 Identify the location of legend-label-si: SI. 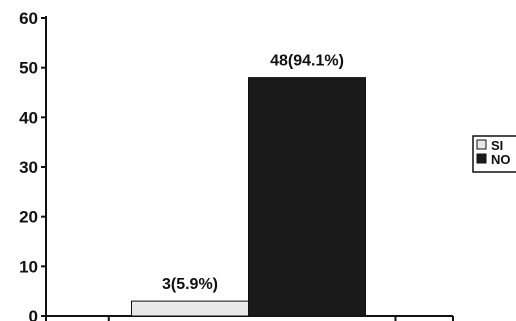
(497, 145).